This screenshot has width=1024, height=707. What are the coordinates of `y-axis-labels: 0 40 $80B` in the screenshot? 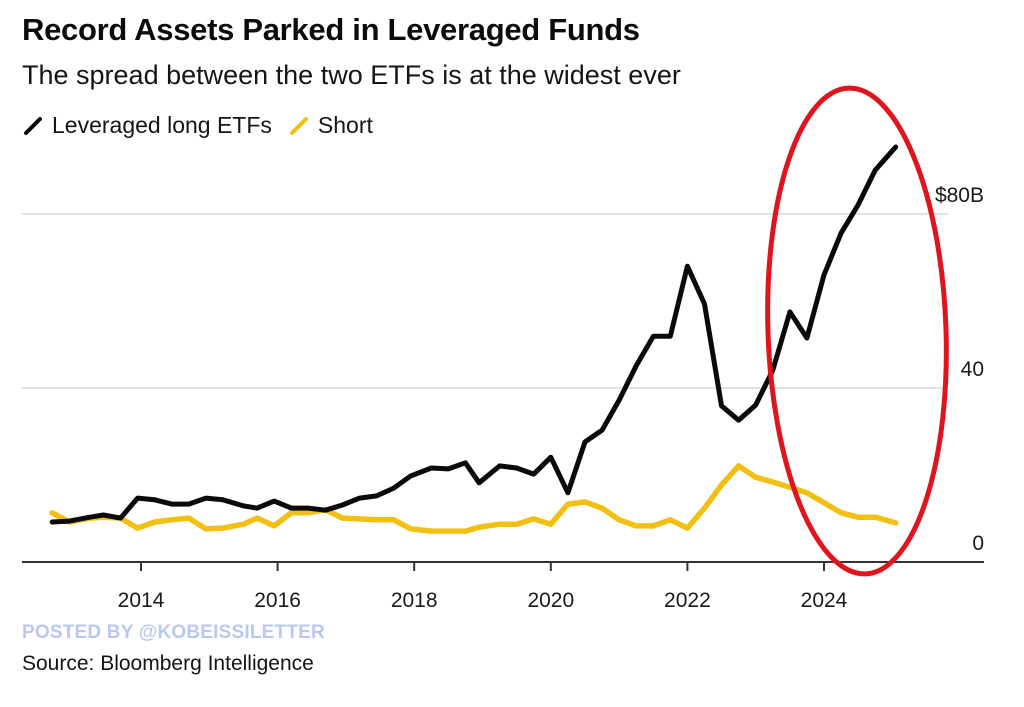 It's located at (959, 369).